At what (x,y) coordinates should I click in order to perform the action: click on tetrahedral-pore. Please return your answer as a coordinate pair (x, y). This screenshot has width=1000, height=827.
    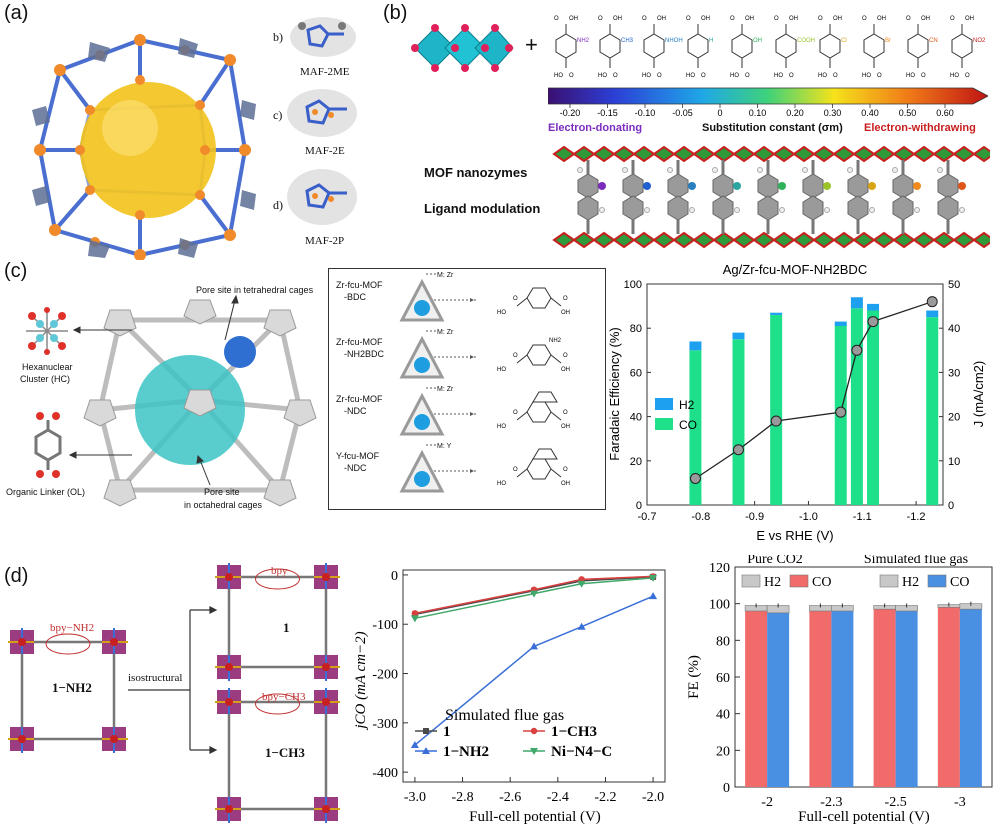
    Looking at the image, I should click on (240, 352).